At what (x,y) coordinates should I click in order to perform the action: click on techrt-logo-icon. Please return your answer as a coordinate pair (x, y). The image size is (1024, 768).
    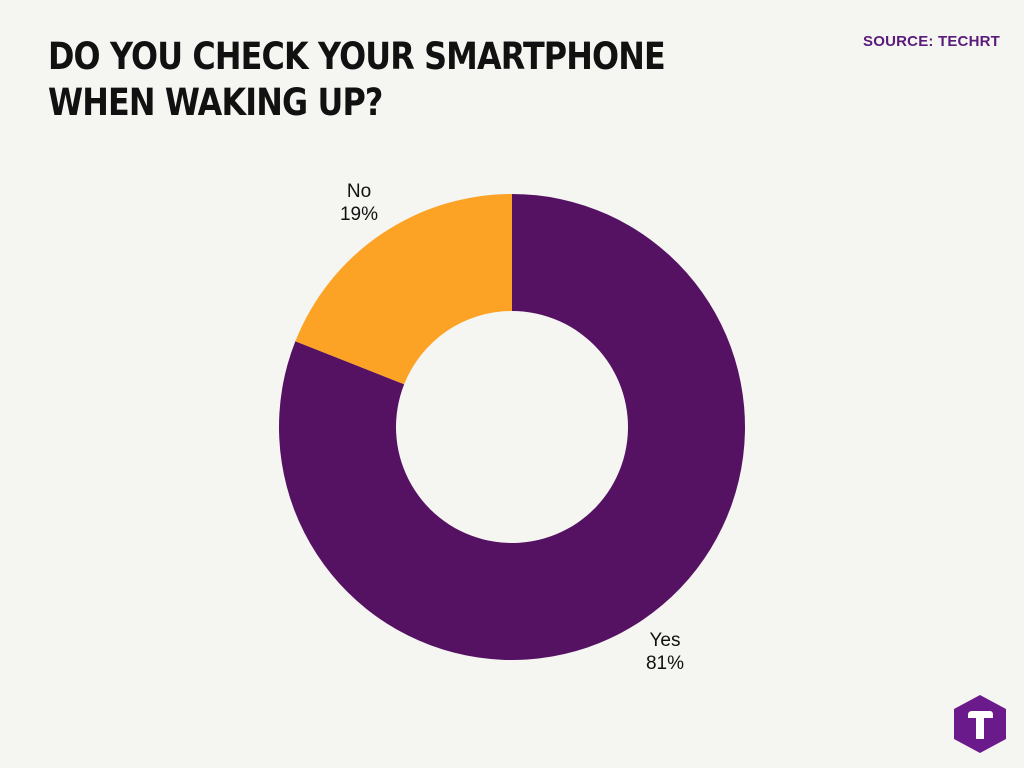
    Looking at the image, I should click on (980, 724).